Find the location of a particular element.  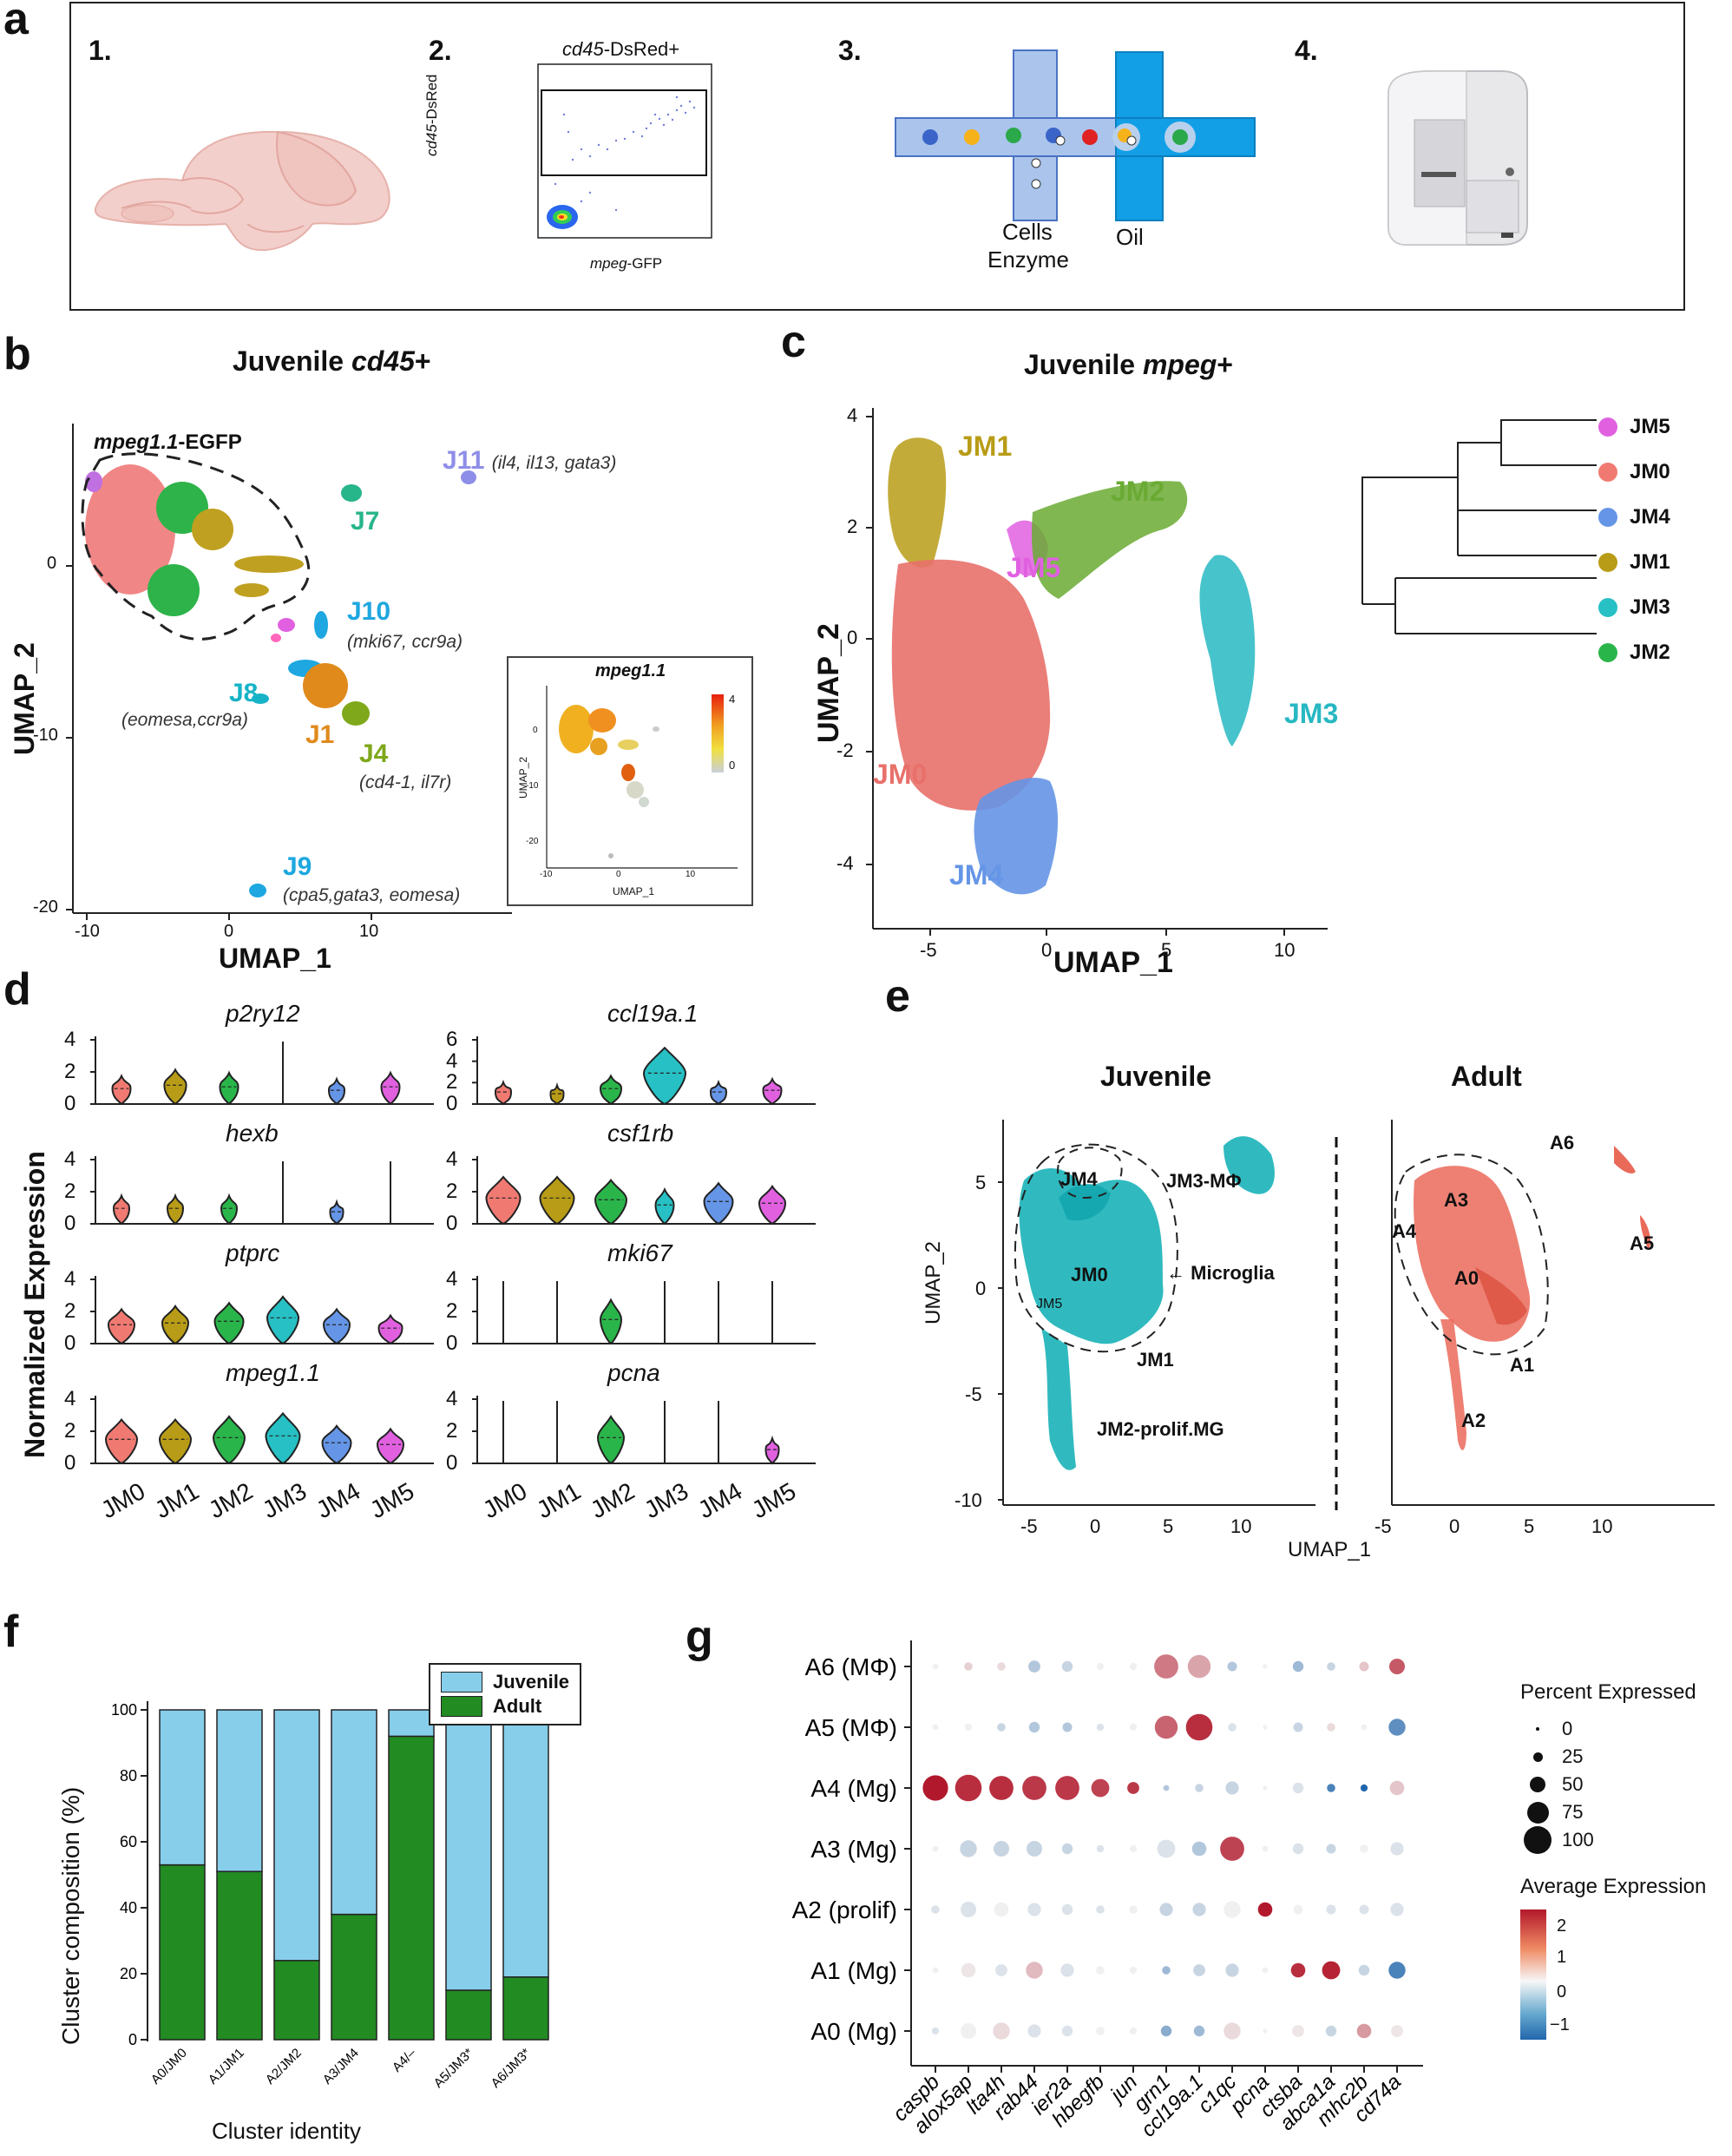

e-juv-xtick-2: 5 is located at coordinates (1168, 1526).